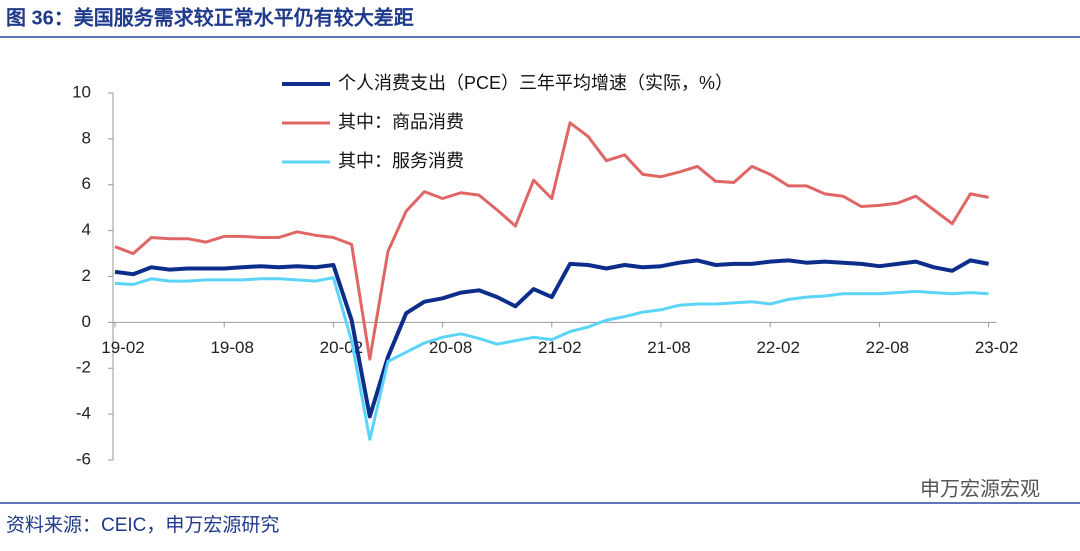  Describe the element at coordinates (401, 122) in the screenshot. I see `legend-label: 其中：商品消费` at that location.